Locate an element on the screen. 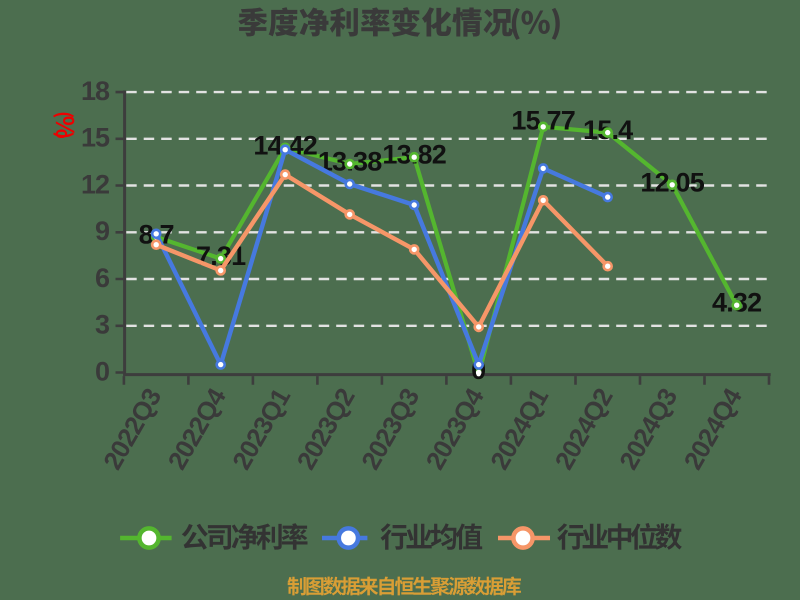  svg-text: 12 is located at coordinates (95, 184).